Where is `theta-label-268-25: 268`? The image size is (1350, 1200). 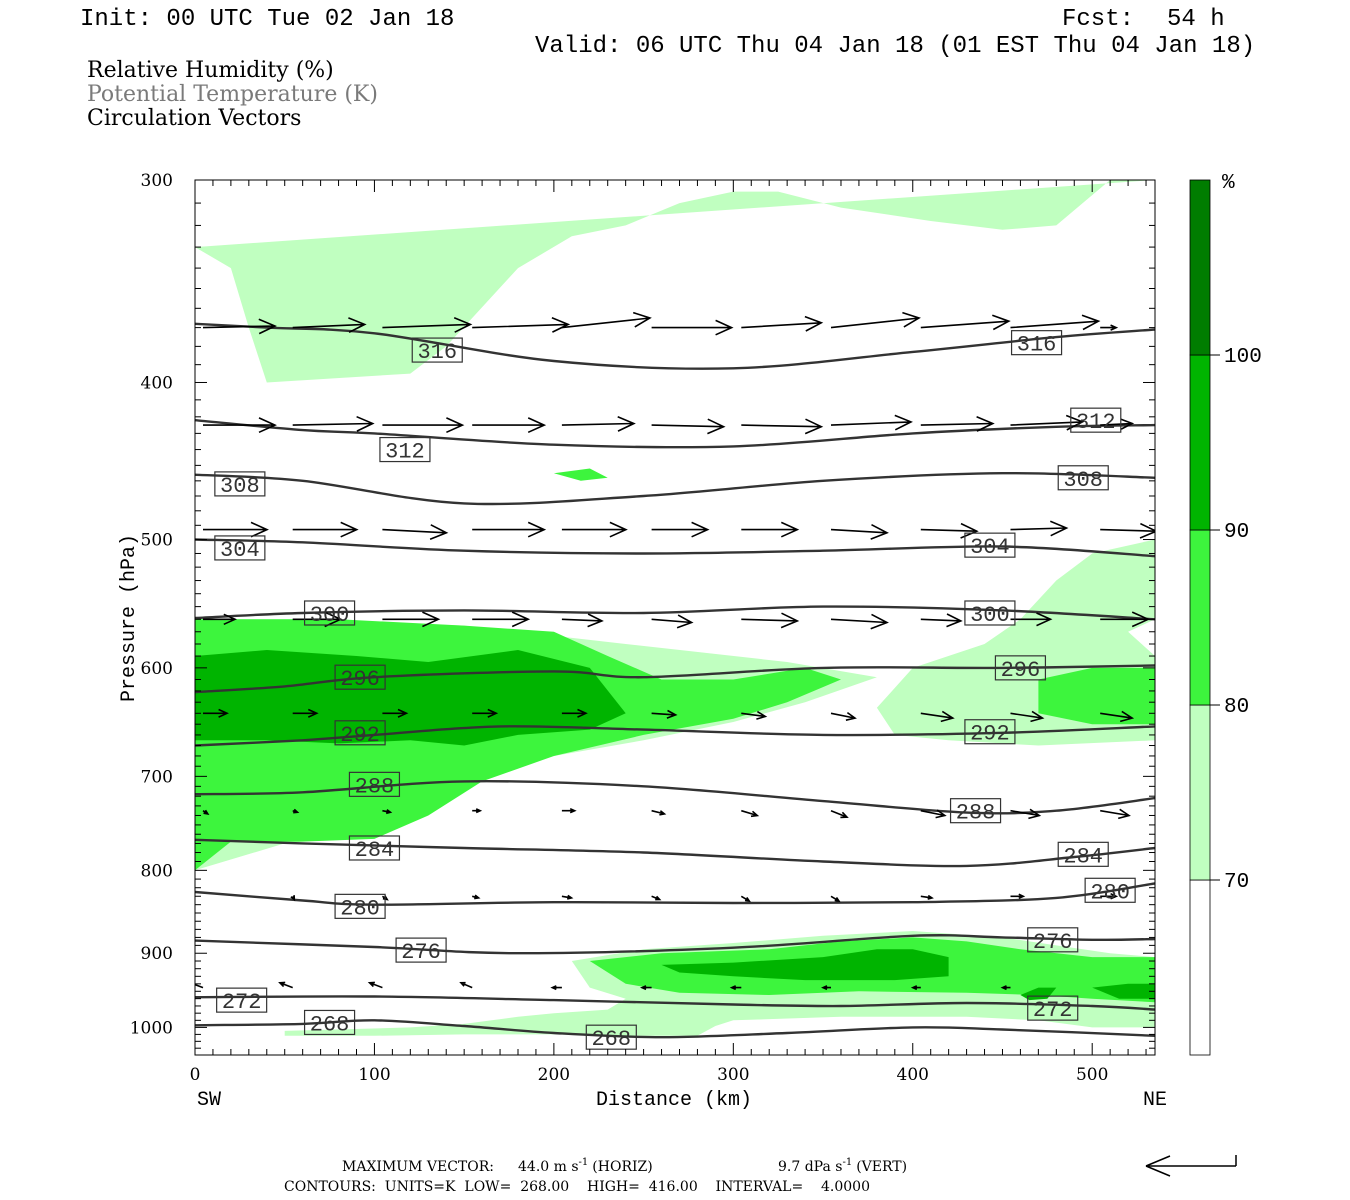 theta-label-268-25: 268 is located at coordinates (611, 1038).